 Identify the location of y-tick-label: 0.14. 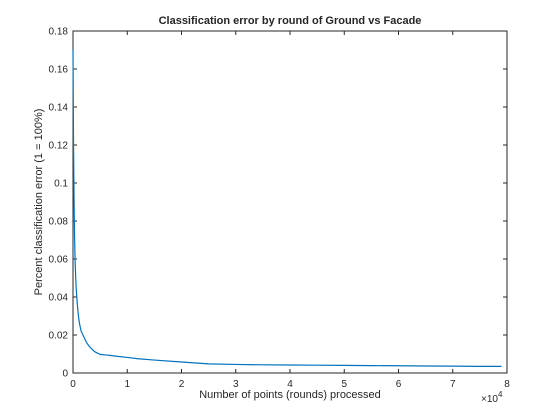
(59, 108).